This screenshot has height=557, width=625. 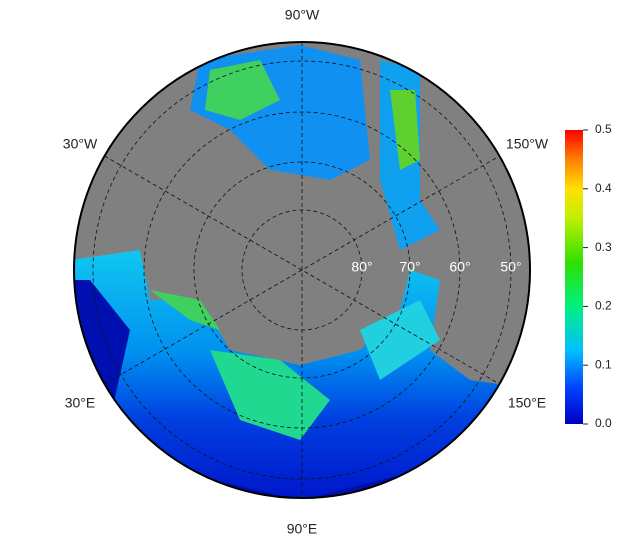 What do you see at coordinates (603, 188) in the screenshot?
I see `colorbar-tick-label: 0.4` at bounding box center [603, 188].